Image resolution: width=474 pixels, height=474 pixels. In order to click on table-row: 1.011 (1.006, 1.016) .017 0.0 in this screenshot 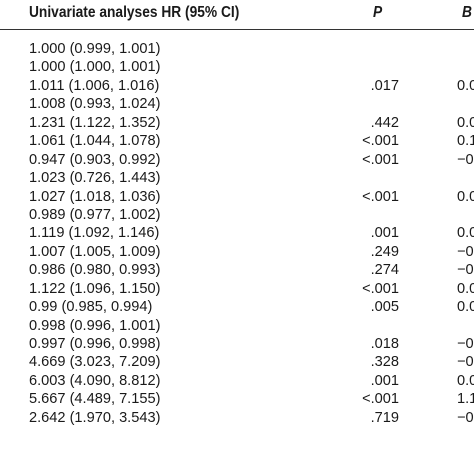, I will do `click(237, 86)`.